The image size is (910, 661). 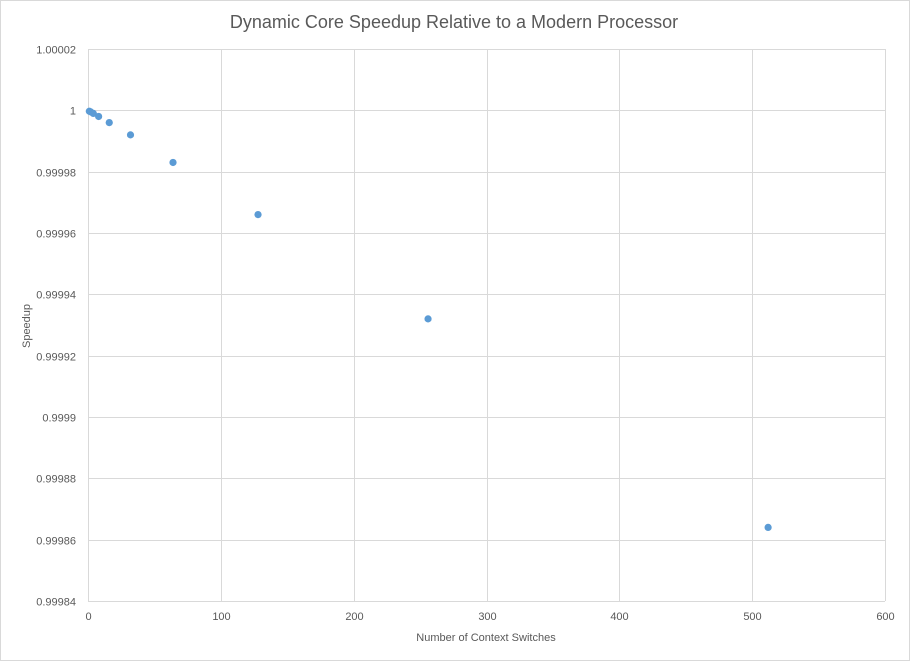 I want to click on y-axis-label: Speedup, so click(x=27, y=326).